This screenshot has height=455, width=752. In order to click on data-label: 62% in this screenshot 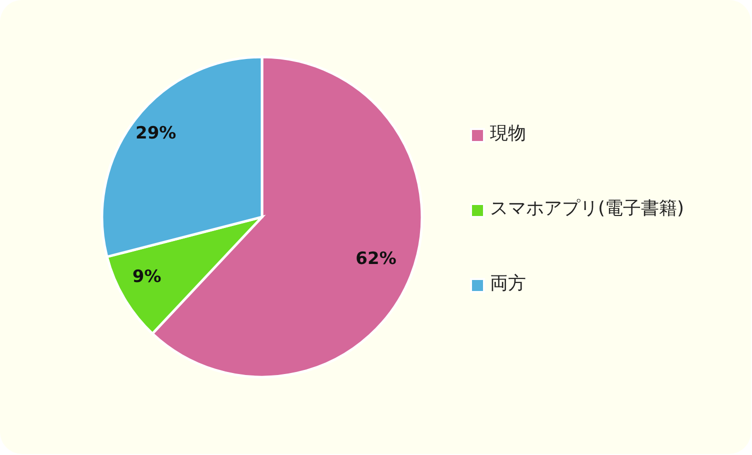, I will do `click(376, 259)`.